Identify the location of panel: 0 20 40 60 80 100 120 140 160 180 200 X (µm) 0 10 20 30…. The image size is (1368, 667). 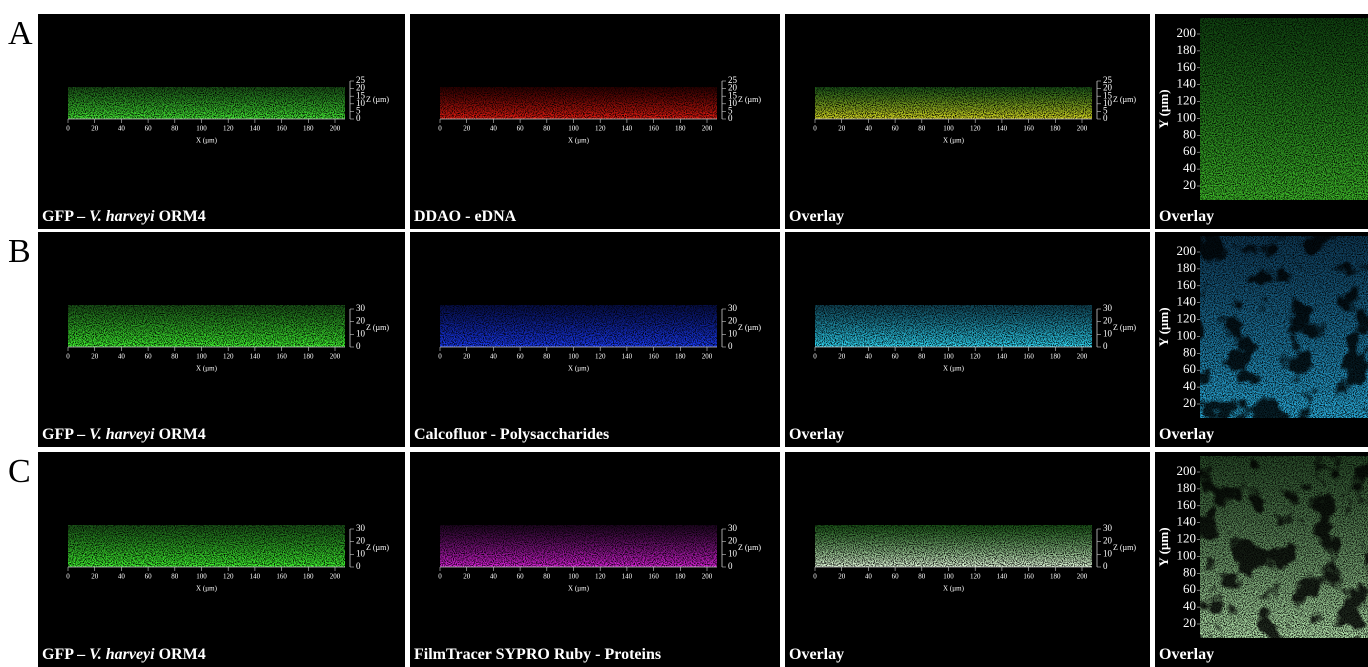
(967, 339).